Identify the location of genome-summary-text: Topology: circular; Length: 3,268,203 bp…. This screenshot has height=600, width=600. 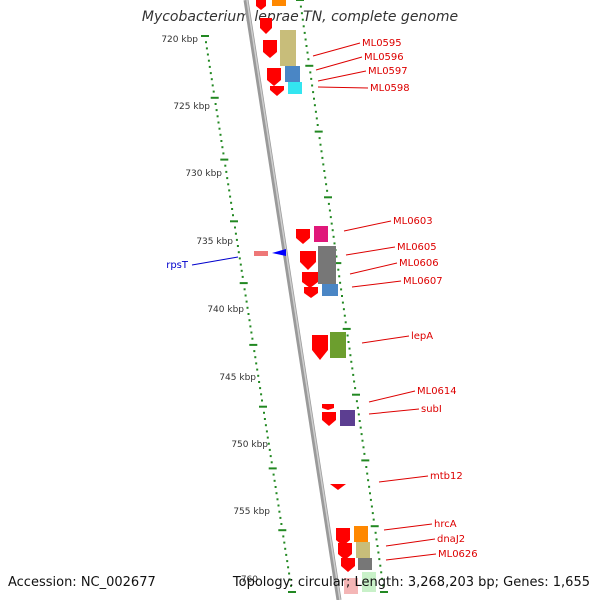
(411, 582).